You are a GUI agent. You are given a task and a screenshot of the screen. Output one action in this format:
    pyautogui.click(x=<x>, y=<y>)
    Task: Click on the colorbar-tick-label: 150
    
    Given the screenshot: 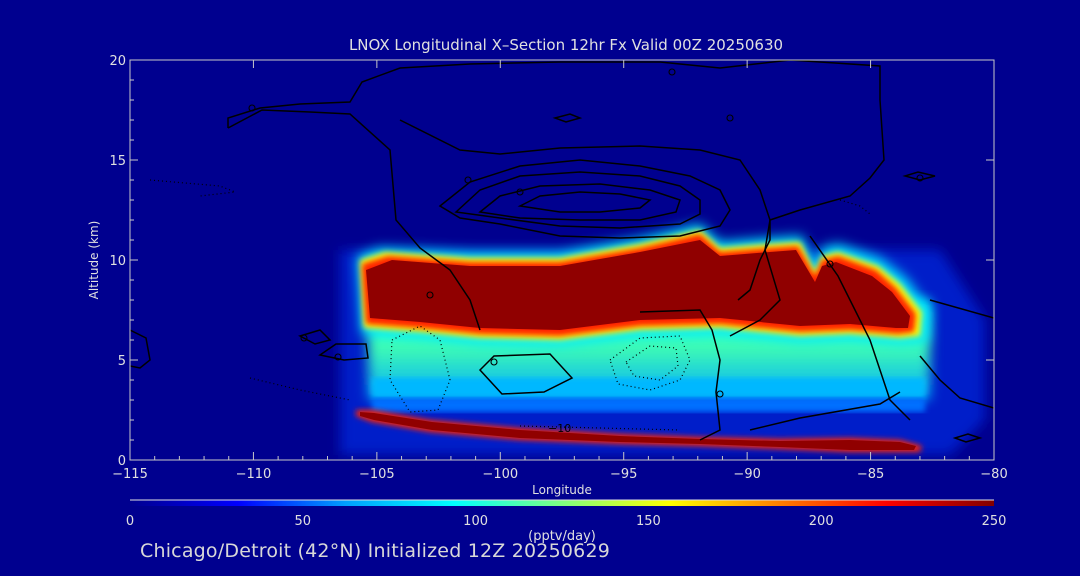 What is the action you would take?
    pyautogui.click(x=648, y=521)
    